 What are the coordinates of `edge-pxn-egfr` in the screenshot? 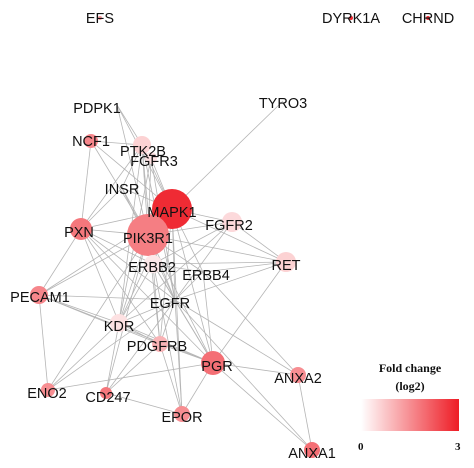 It's located at (128, 264).